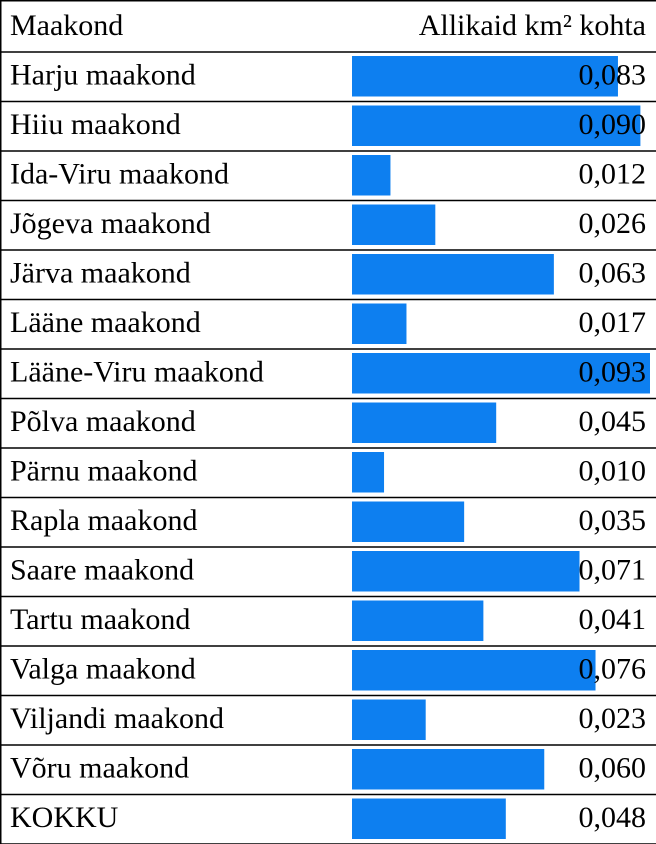 This screenshot has height=844, width=656. Describe the element at coordinates (613, 174) in the screenshot. I see `value-label: 0,012` at that location.